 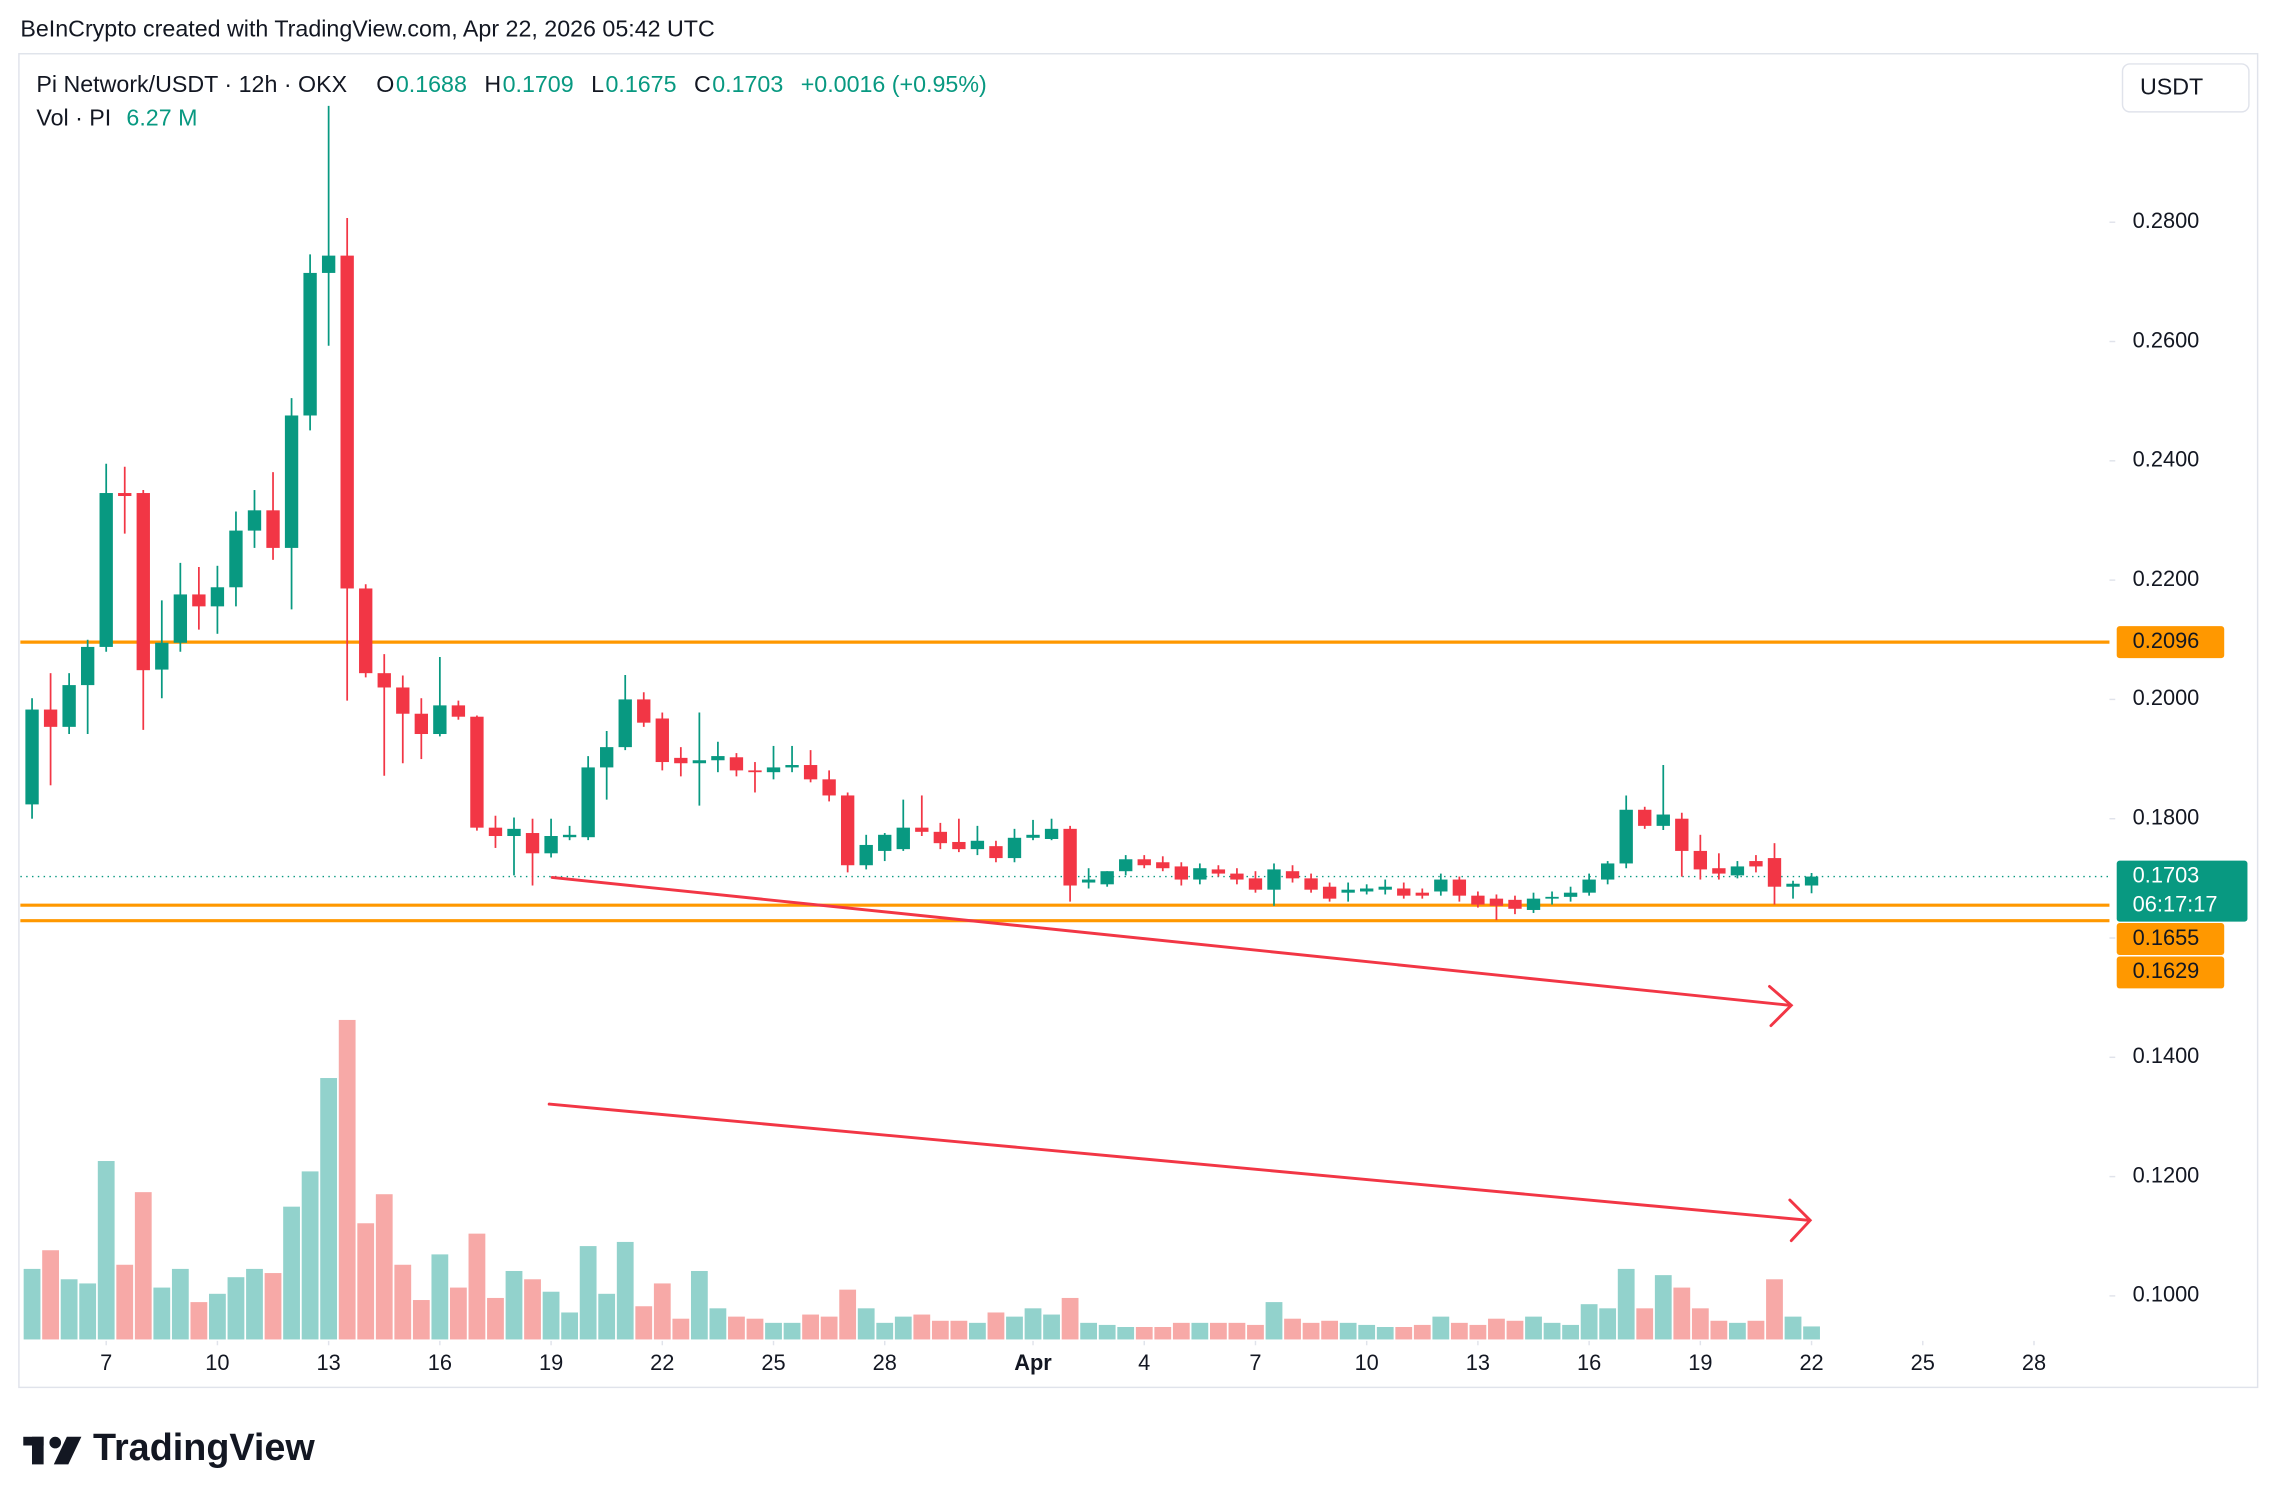 What do you see at coordinates (2166, 578) in the screenshot?
I see `y-tick-label: 0.2200` at bounding box center [2166, 578].